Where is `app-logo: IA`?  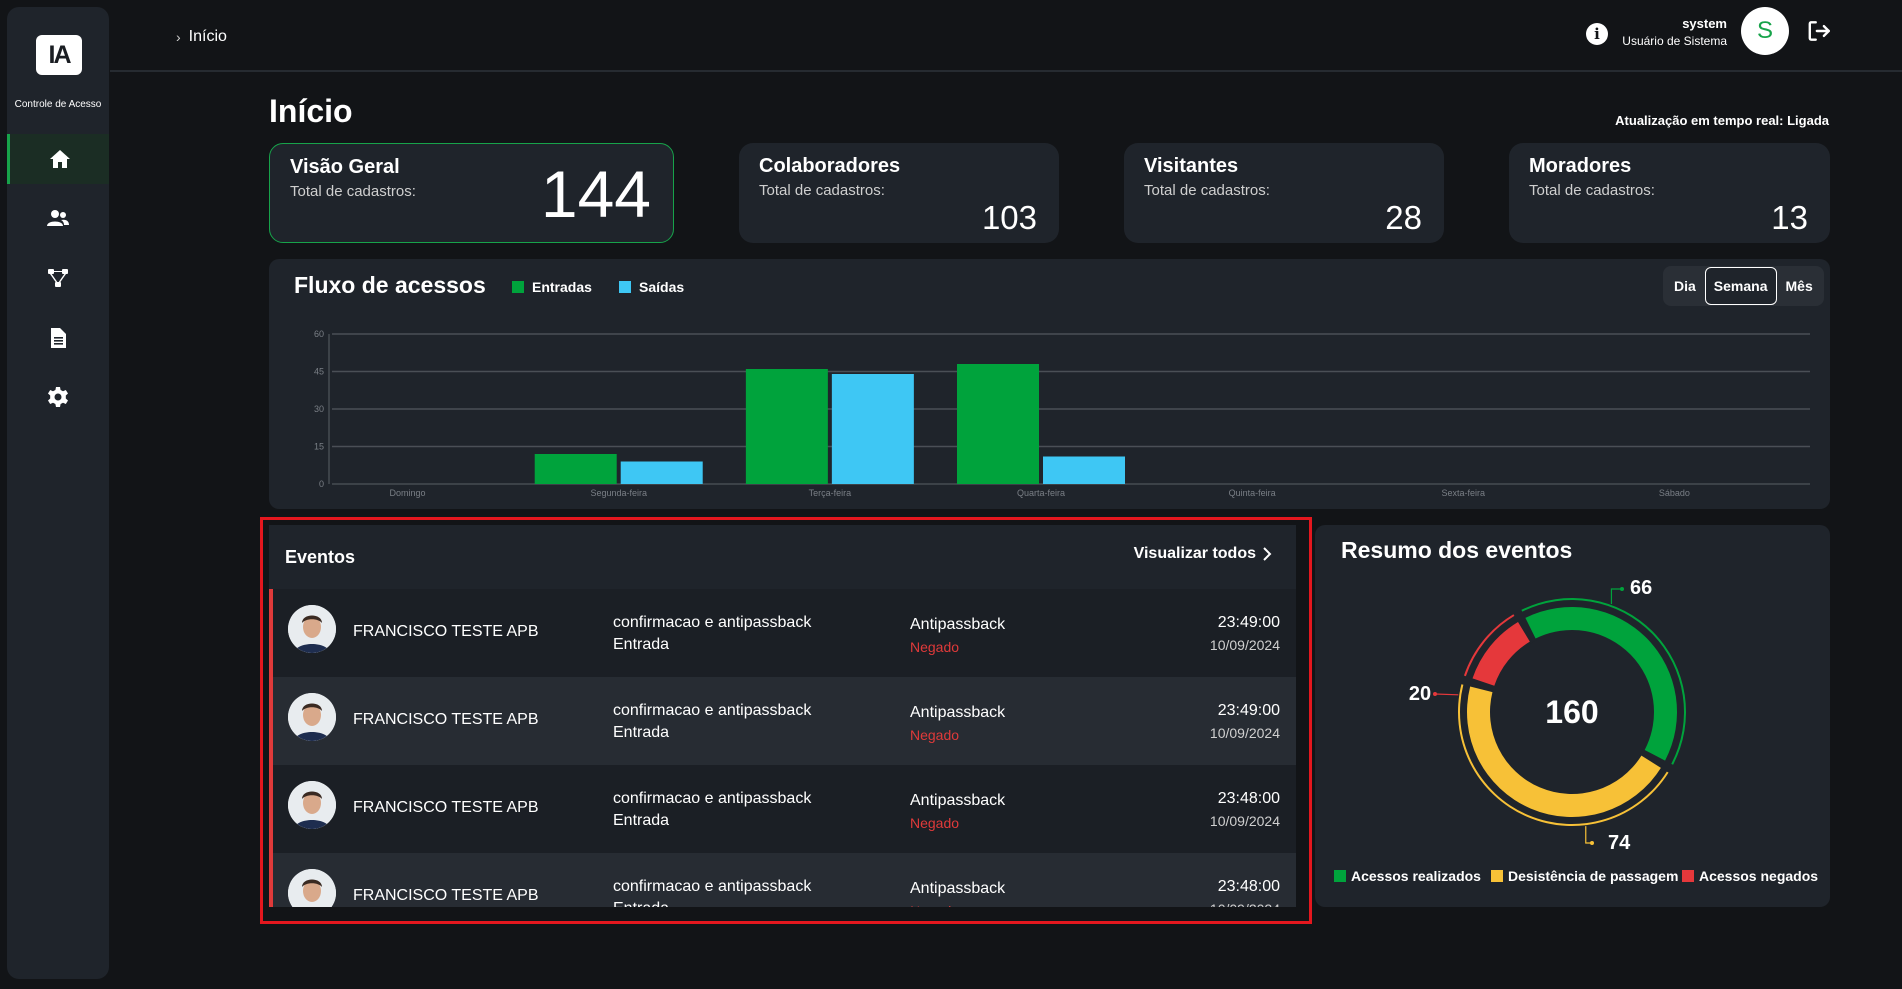
app-logo: IA is located at coordinates (59, 55).